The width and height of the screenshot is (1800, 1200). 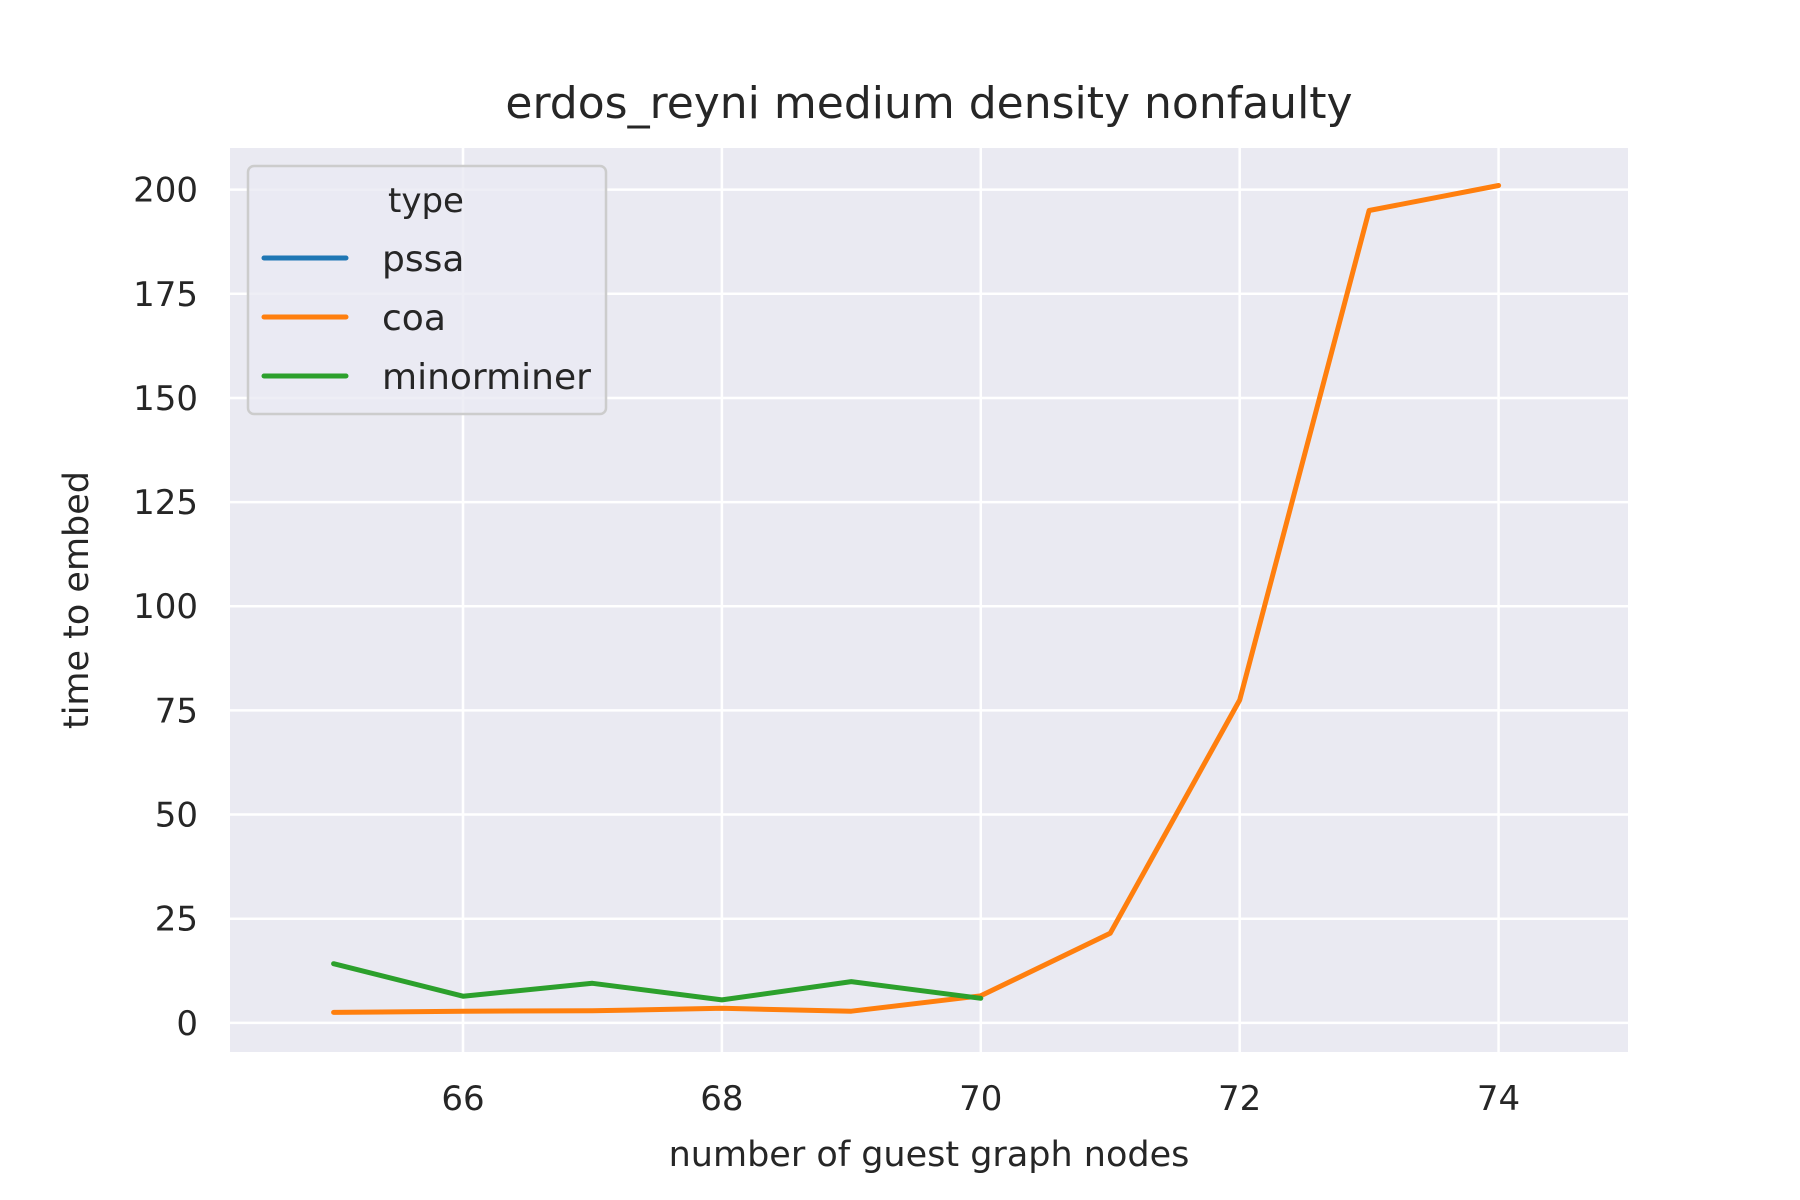 I want to click on y-axis-ticks: 0 25 50 75 100 125 150 175 200, so click(x=165, y=607).